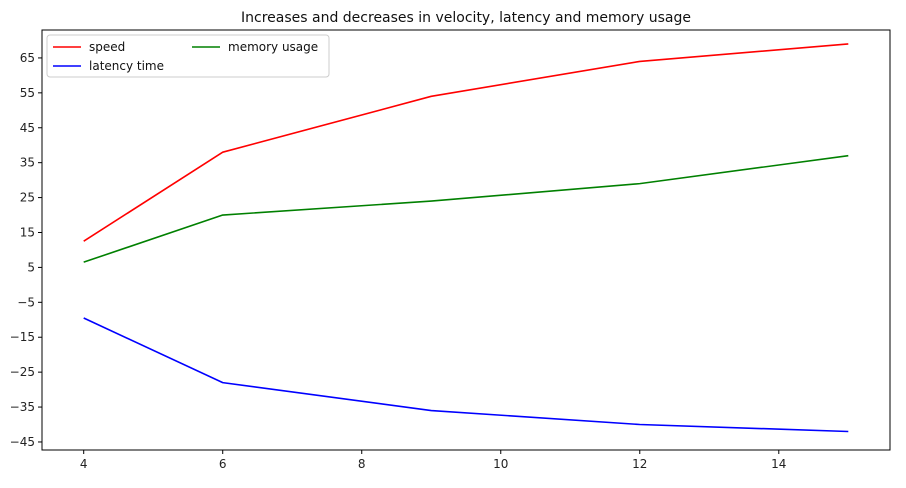 The height and width of the screenshot is (488, 906). What do you see at coordinates (22, 442) in the screenshot?
I see `y-tick-label: −45` at bounding box center [22, 442].